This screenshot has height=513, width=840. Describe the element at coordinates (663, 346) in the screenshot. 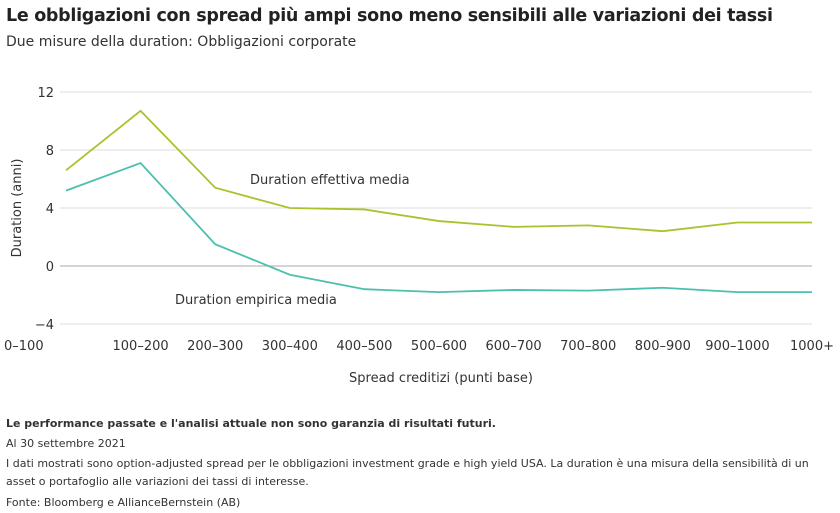

I see `x-tick-label: 800–900` at that location.